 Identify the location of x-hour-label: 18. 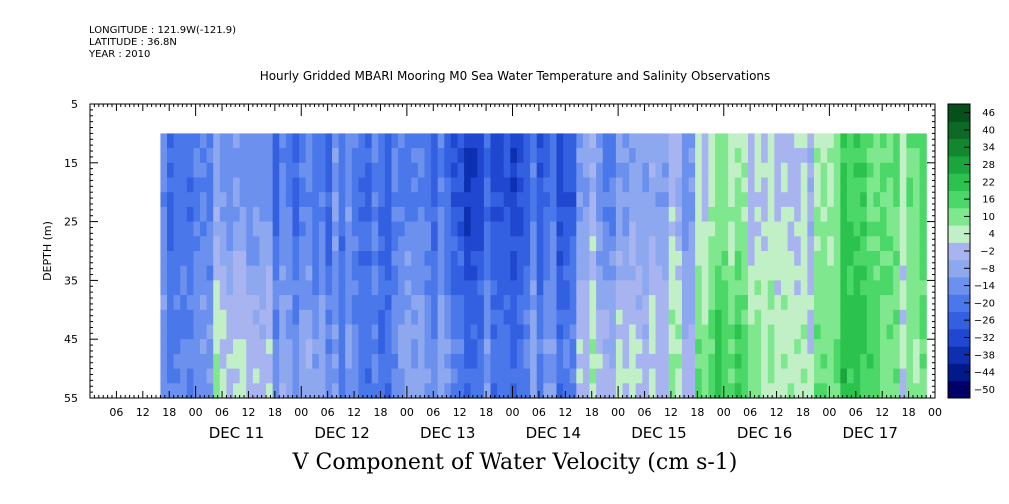
(803, 412).